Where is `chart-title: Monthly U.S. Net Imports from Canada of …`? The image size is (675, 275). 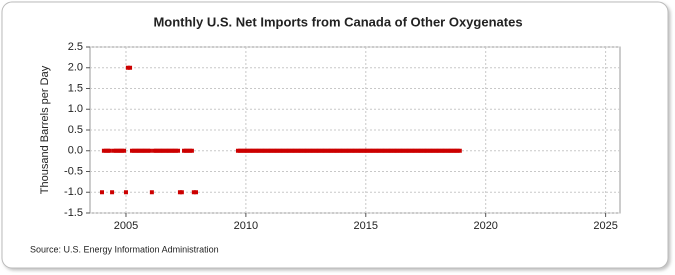 chart-title: Monthly U.S. Net Imports from Canada of … is located at coordinates (337, 21).